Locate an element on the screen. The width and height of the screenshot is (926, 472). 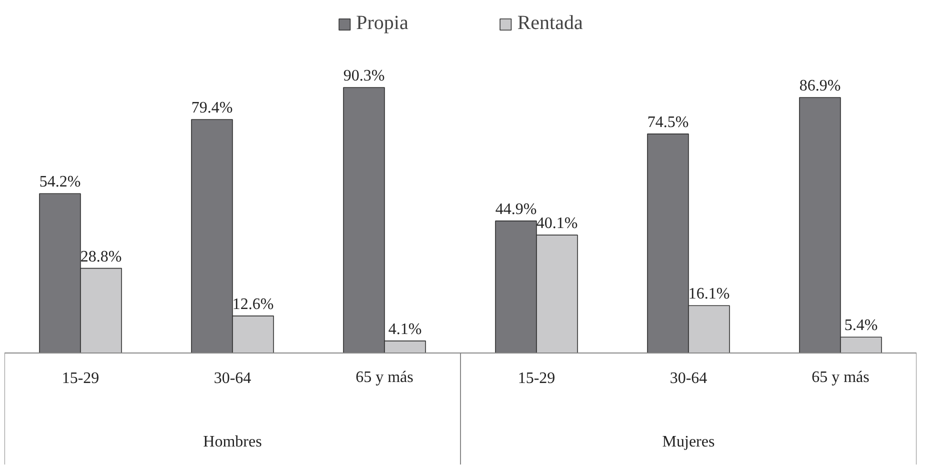
data-label: 54.2% is located at coordinates (60, 182).